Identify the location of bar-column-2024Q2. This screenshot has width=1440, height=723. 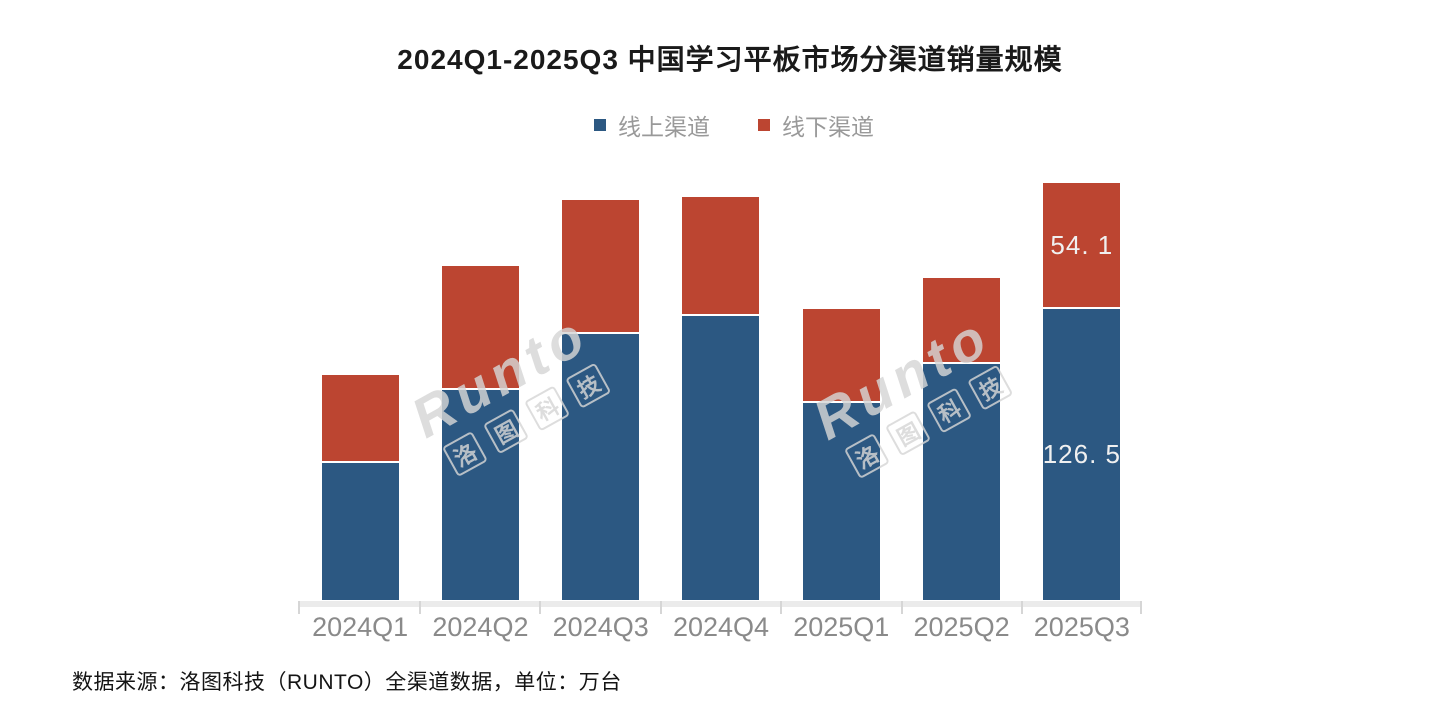
(480, 390).